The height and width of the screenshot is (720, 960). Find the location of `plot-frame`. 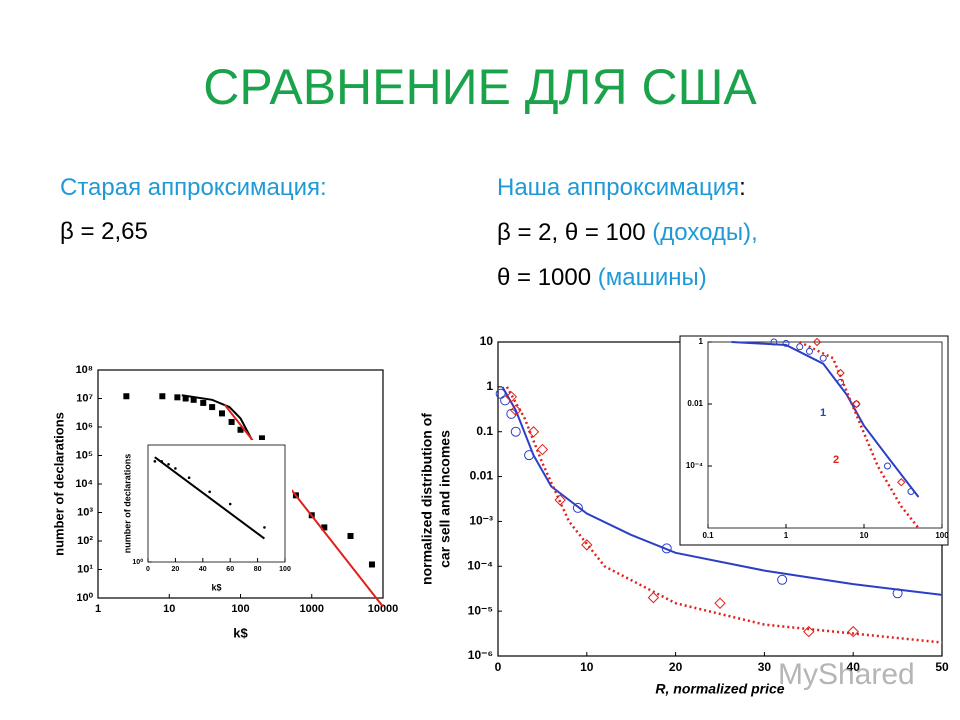

plot-frame is located at coordinates (825, 435).